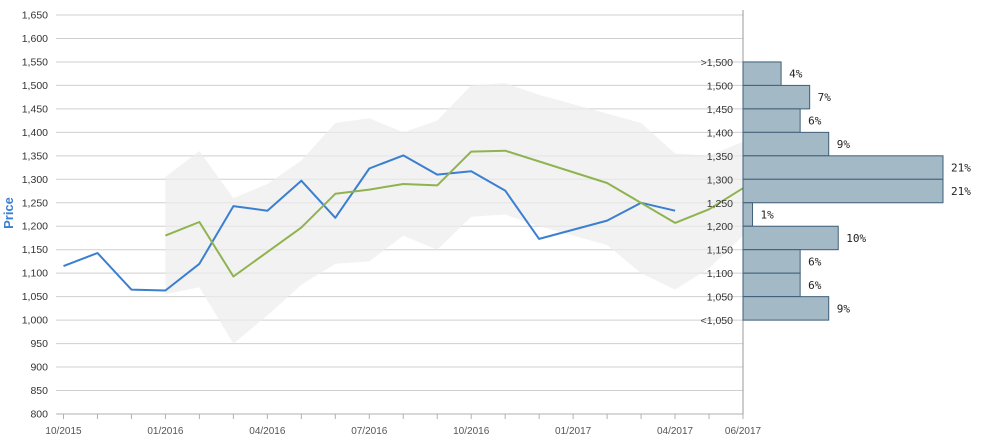  Describe the element at coordinates (573, 431) in the screenshot. I see `x-tick-label: 01/2017` at that location.